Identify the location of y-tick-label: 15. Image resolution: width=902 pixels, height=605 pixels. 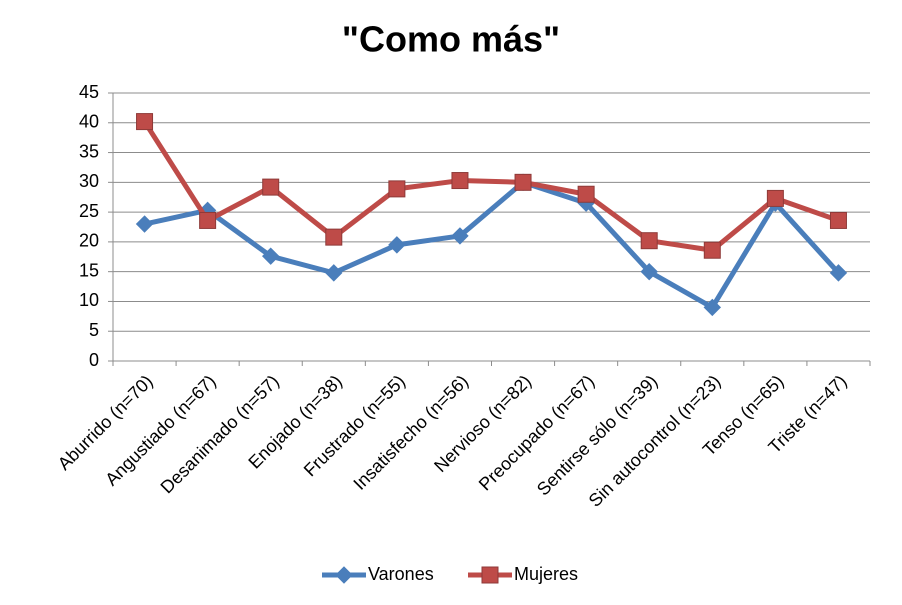
(89, 270).